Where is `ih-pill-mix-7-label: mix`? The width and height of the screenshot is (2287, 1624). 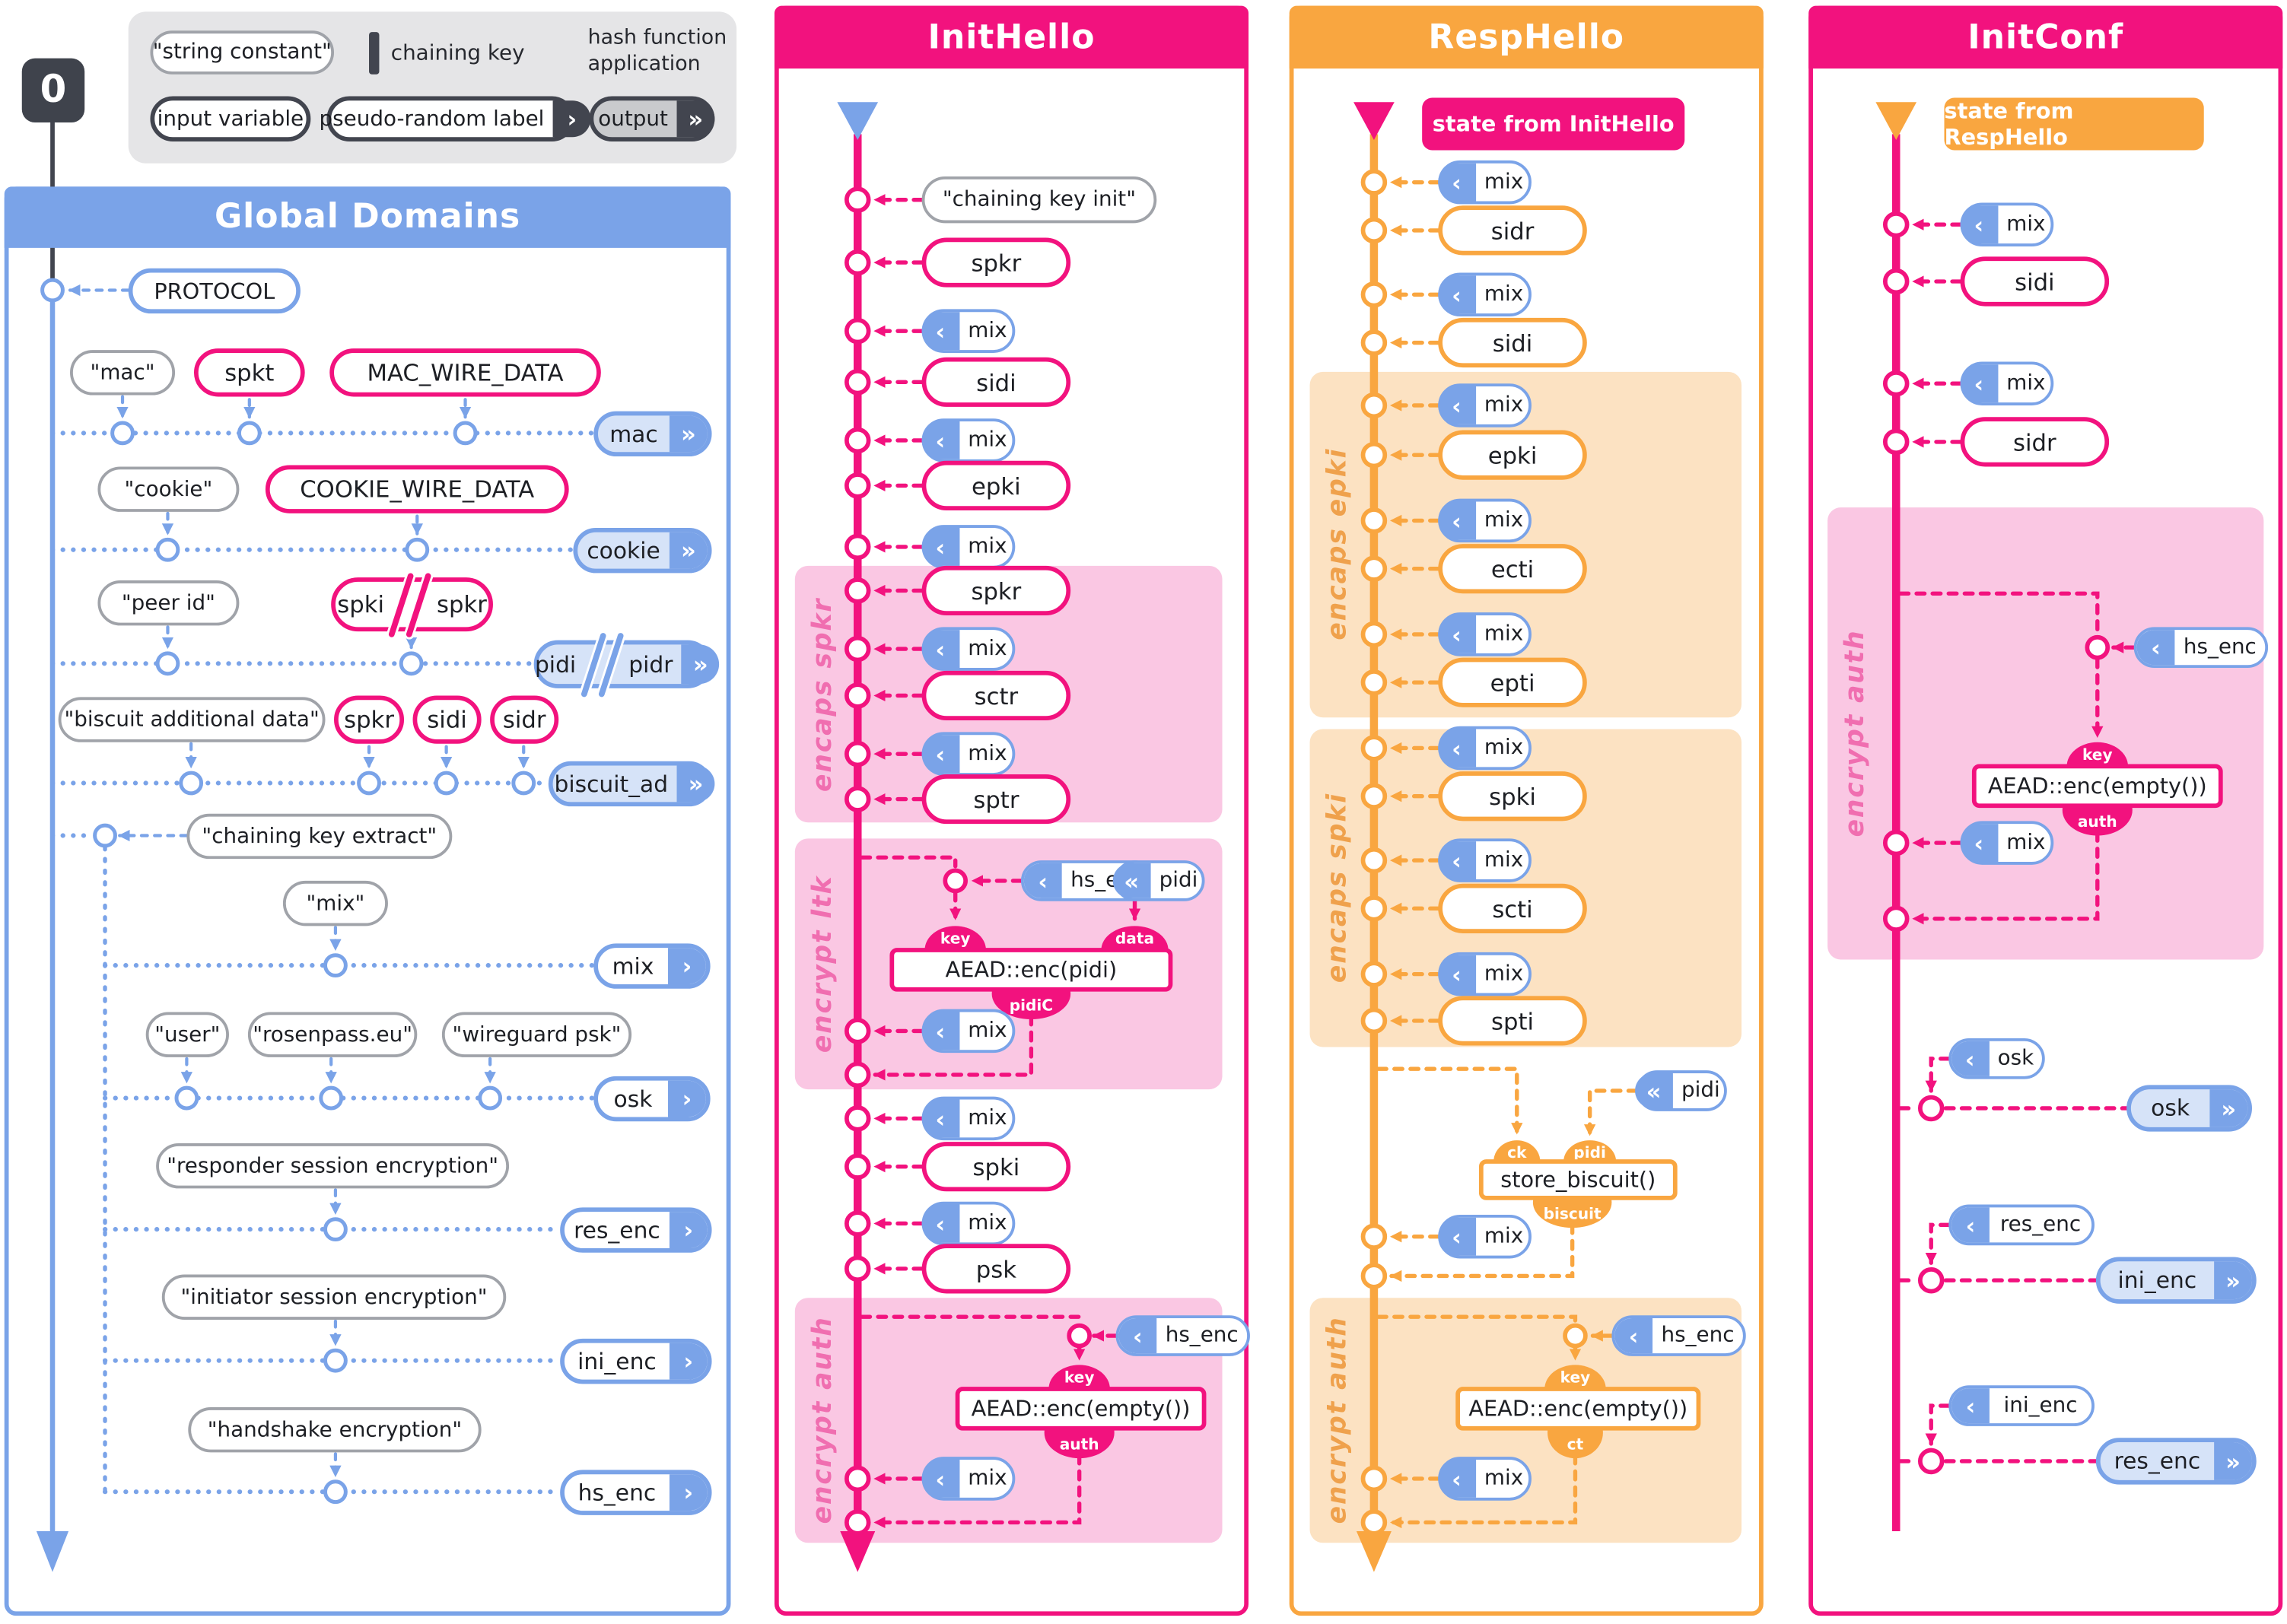 ih-pill-mix-7-label: mix is located at coordinates (987, 1118).